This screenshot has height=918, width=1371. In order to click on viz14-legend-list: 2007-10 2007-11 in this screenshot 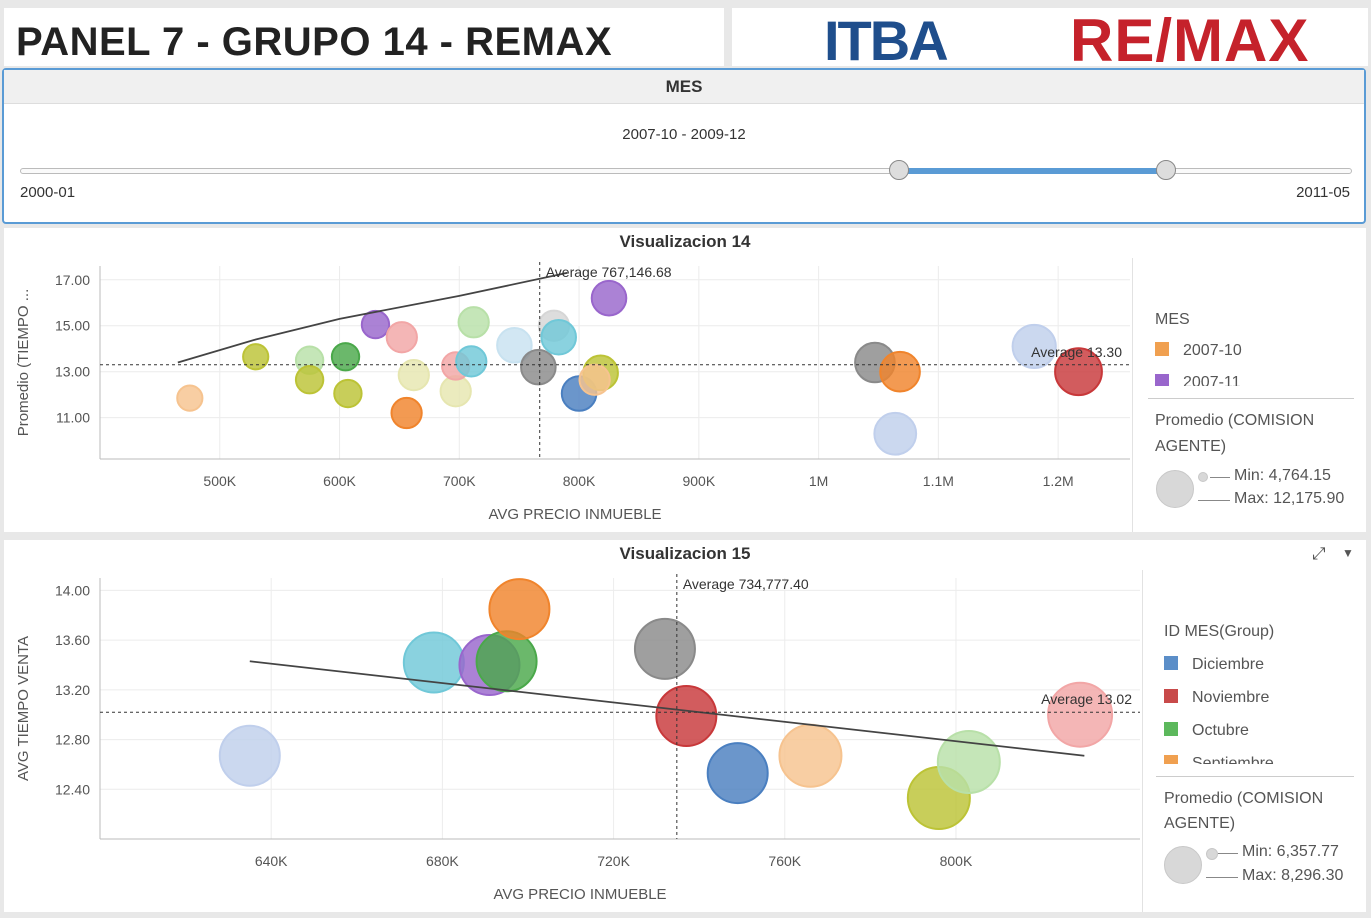, I will do `click(1255, 362)`.